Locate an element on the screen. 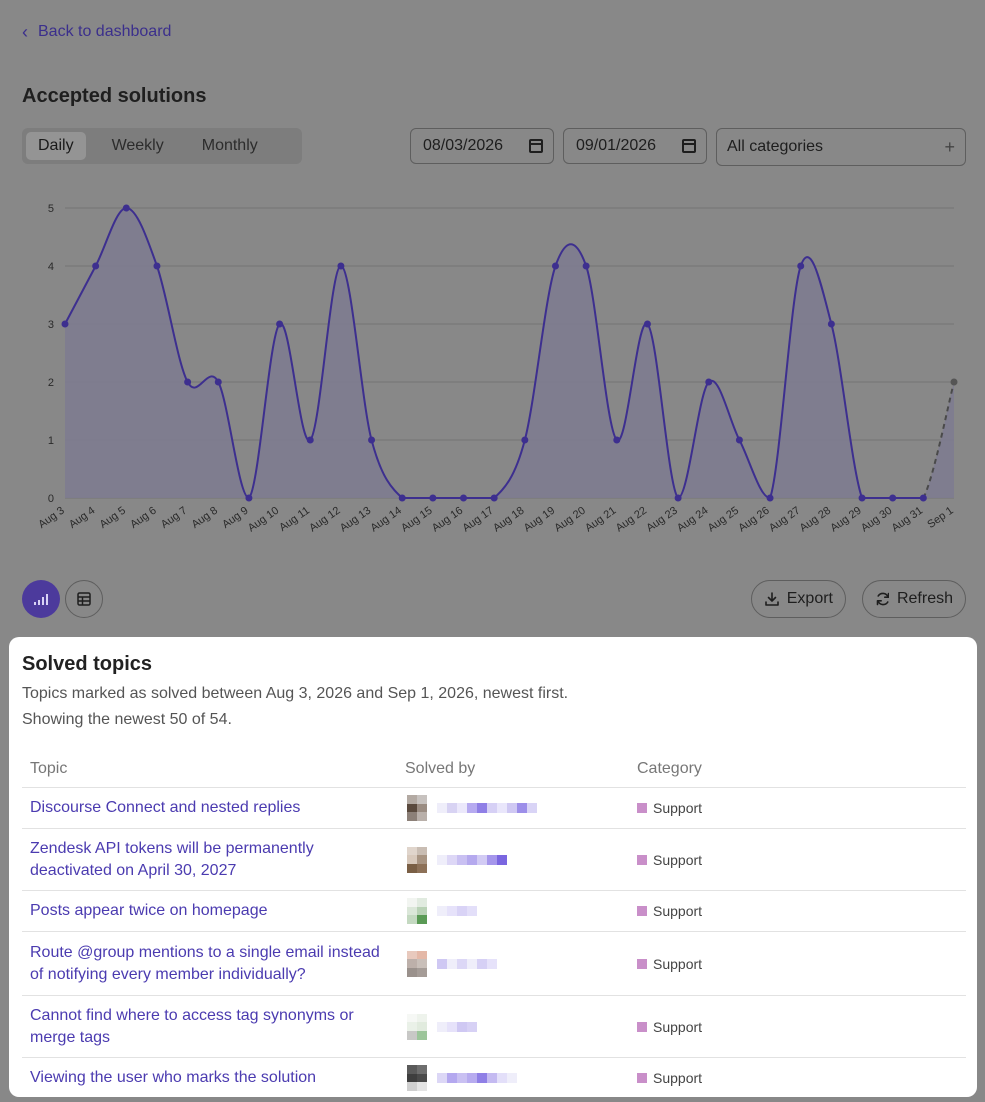 The height and width of the screenshot is (1102, 985). x-tick-label: Aug 28 is located at coordinates (815, 520).